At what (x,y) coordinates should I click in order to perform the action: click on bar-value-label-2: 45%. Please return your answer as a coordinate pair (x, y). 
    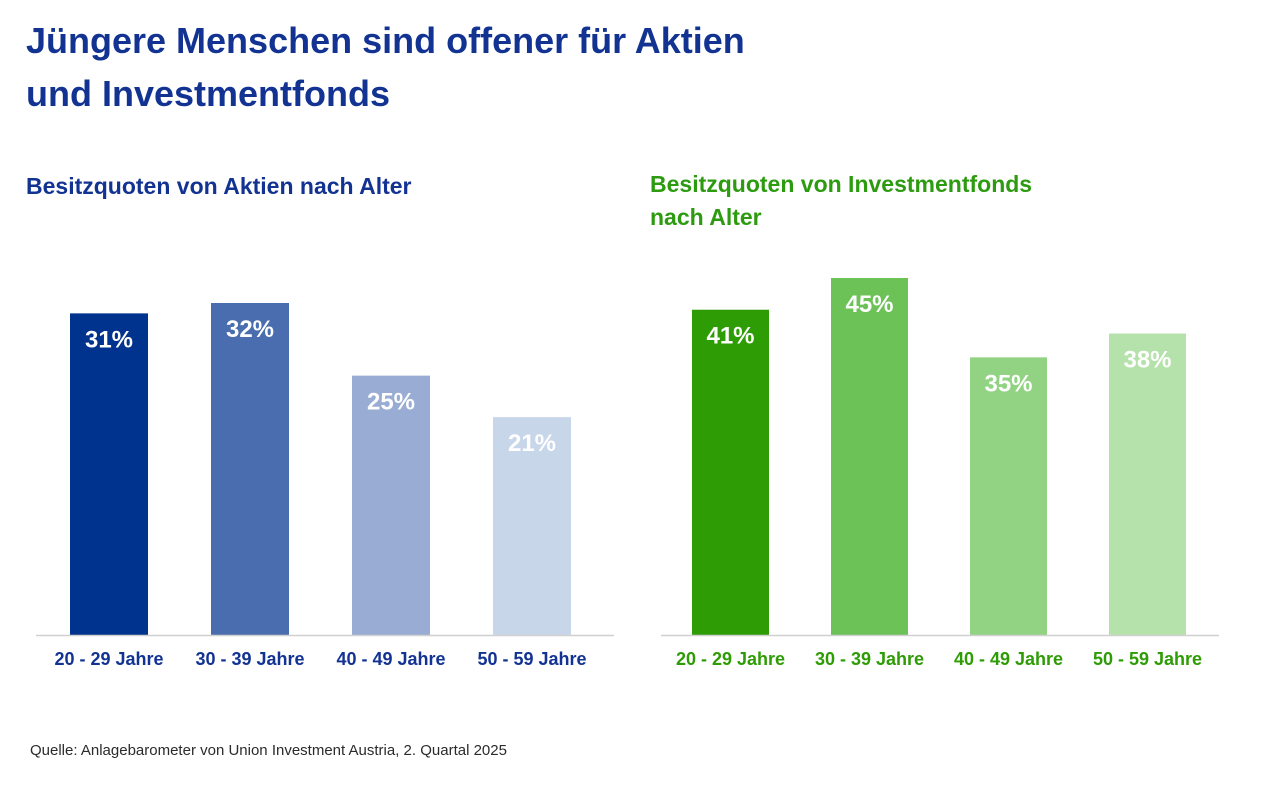
    Looking at the image, I should click on (869, 304).